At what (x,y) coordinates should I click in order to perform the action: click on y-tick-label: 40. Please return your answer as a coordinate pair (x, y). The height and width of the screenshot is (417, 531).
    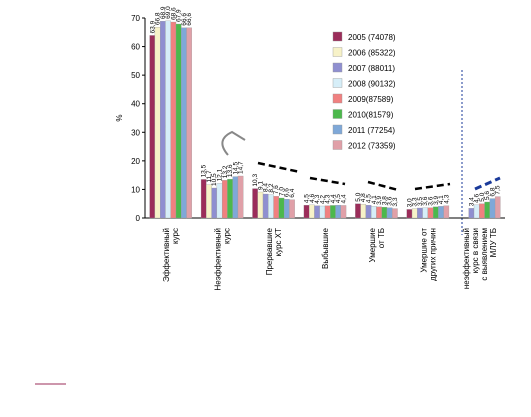
    Looking at the image, I should click on (135, 104).